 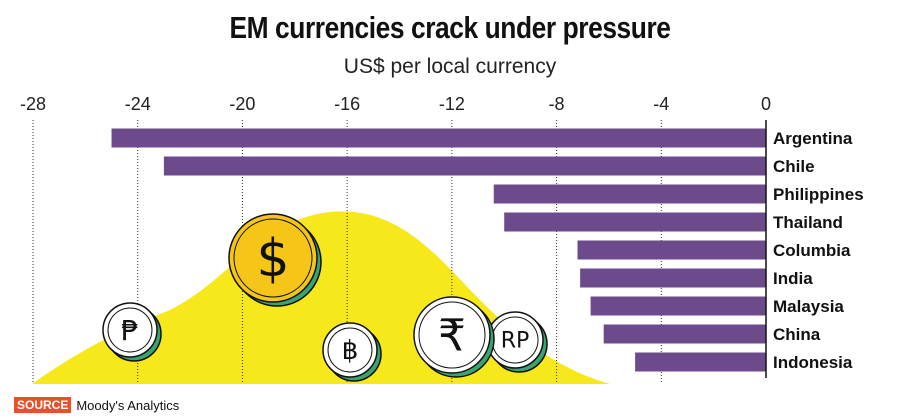 I want to click on category-label: Indonesia, so click(x=813, y=362).